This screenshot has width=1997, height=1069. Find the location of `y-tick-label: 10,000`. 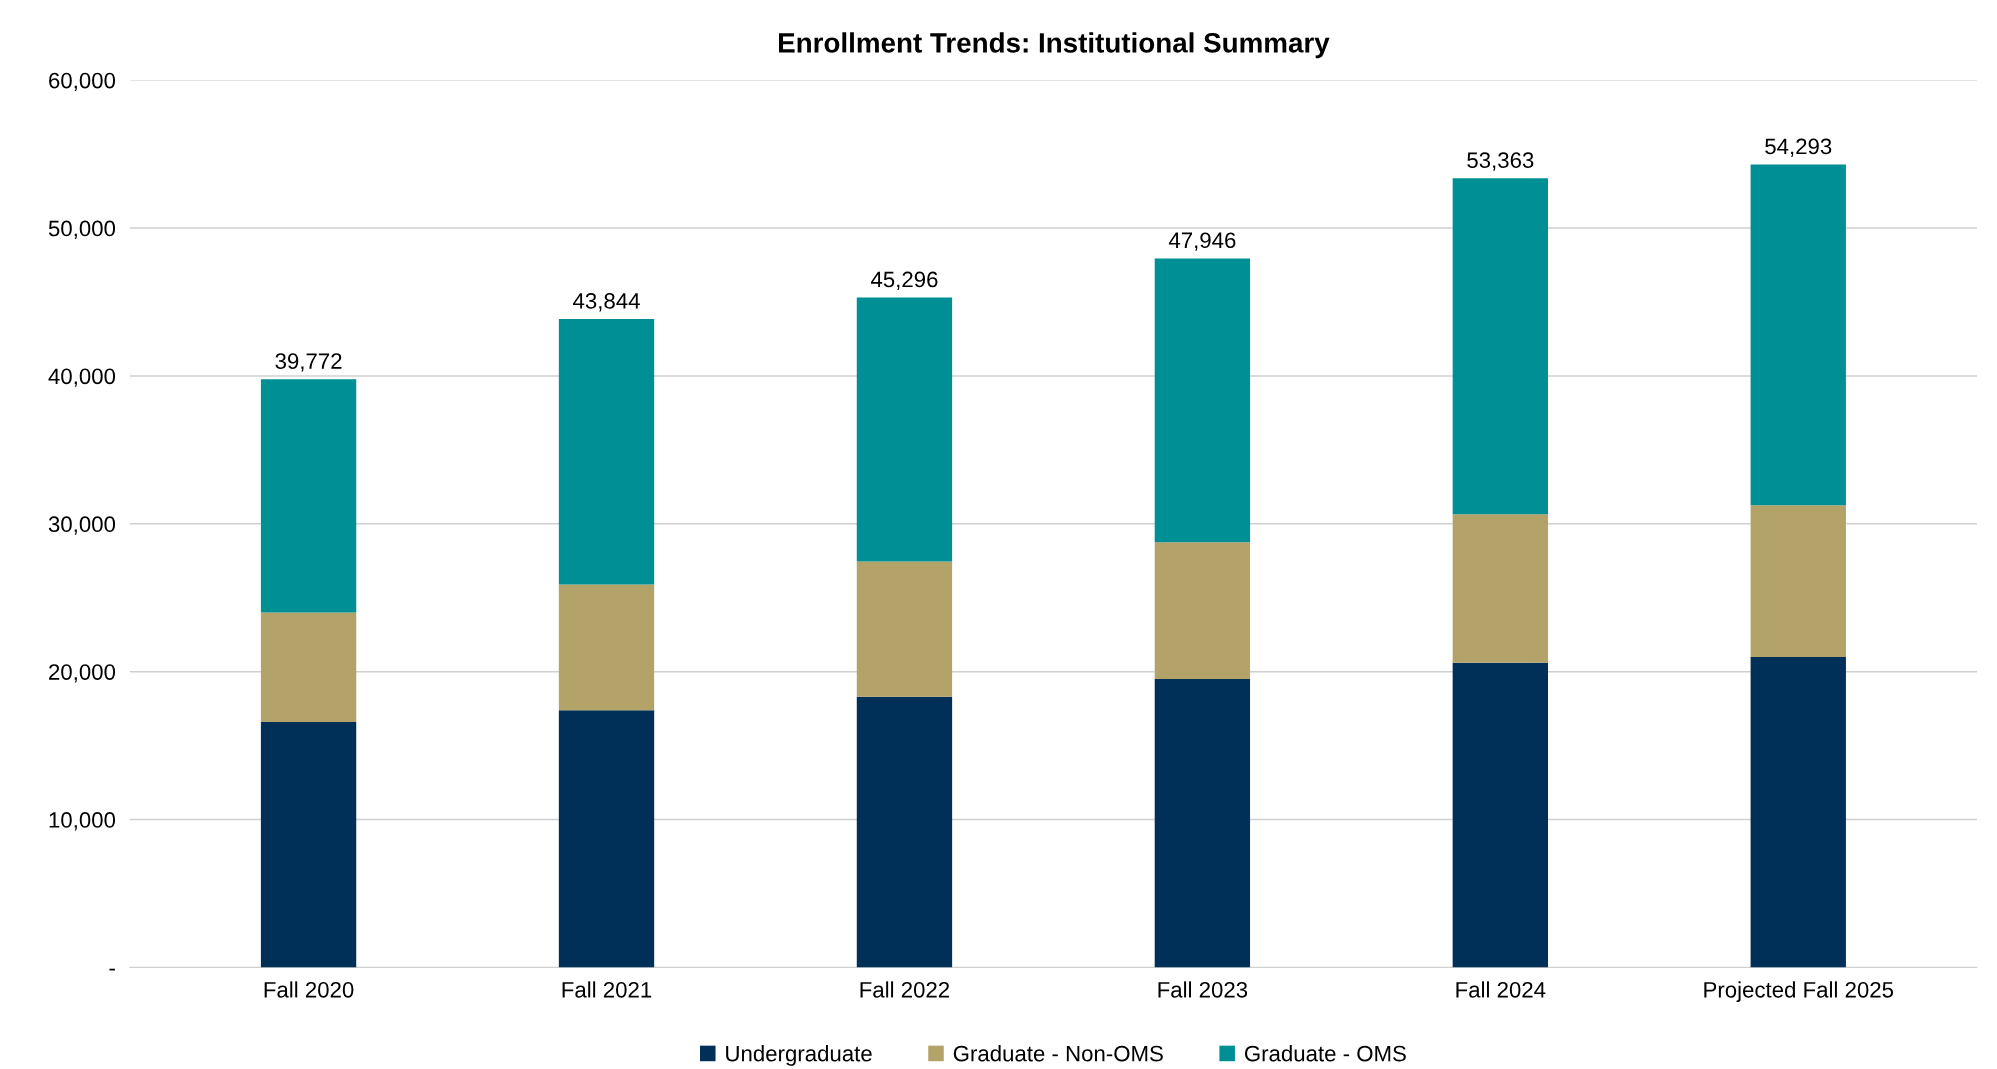

y-tick-label: 10,000 is located at coordinates (82, 821).